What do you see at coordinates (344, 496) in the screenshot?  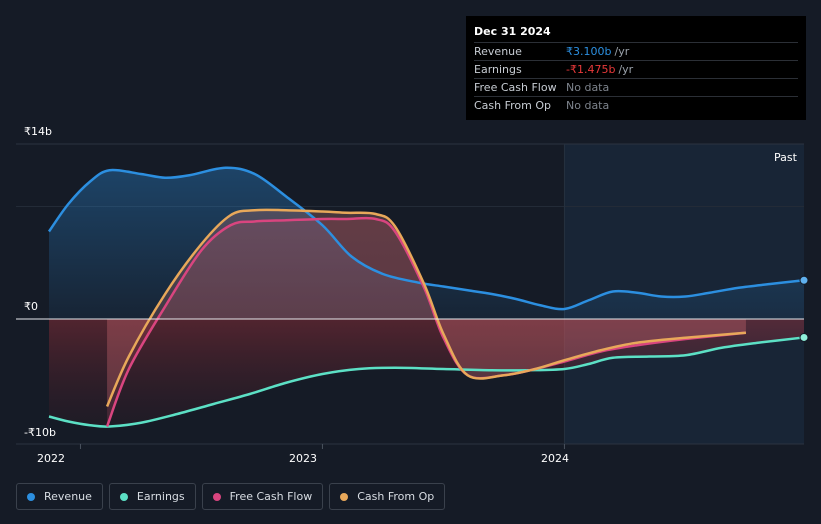 I see `cash-from-op-dot-icon` at bounding box center [344, 496].